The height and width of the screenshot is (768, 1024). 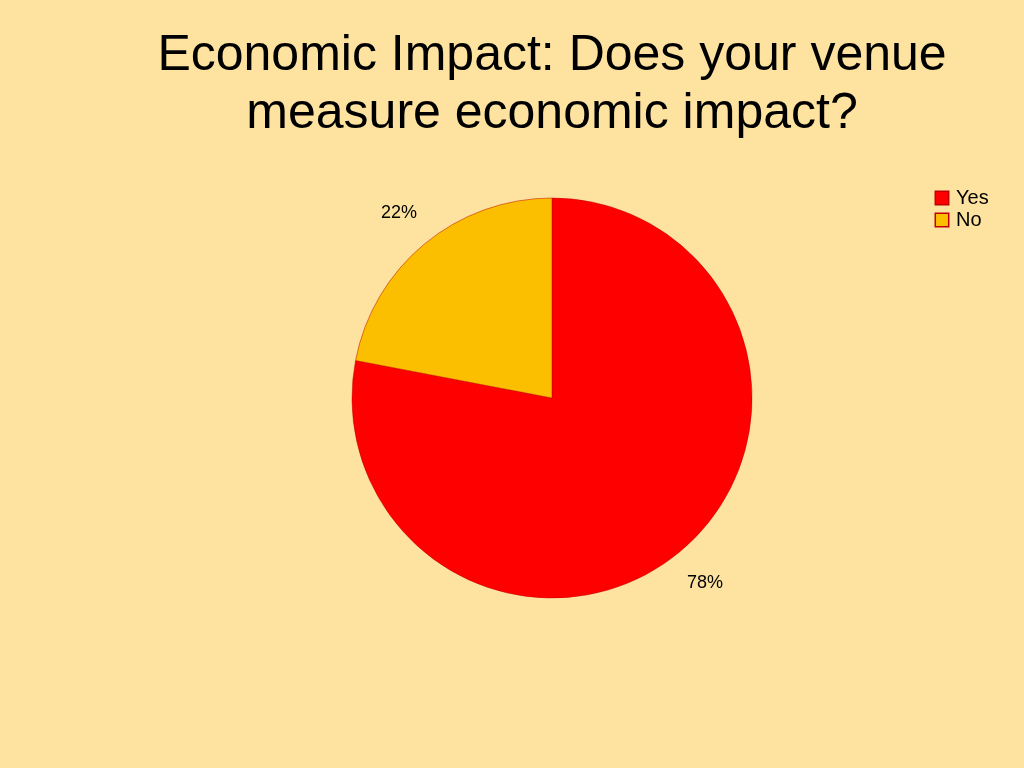 I want to click on legend-label: No, so click(x=969, y=219).